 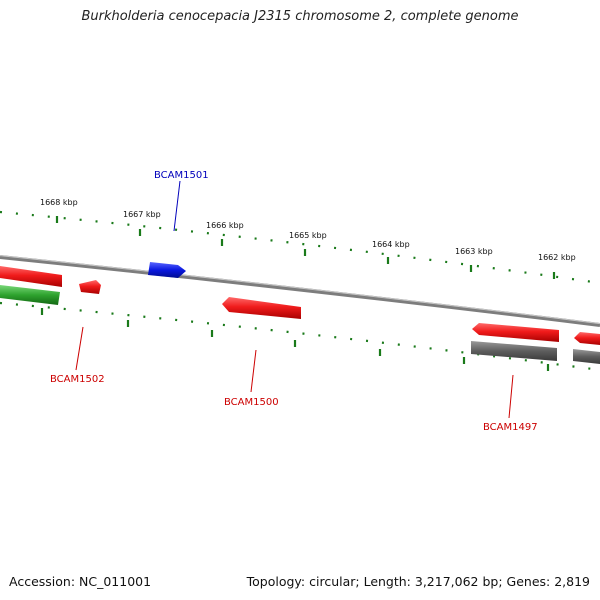 I want to click on outer-tick-track, so click(x=300, y=247).